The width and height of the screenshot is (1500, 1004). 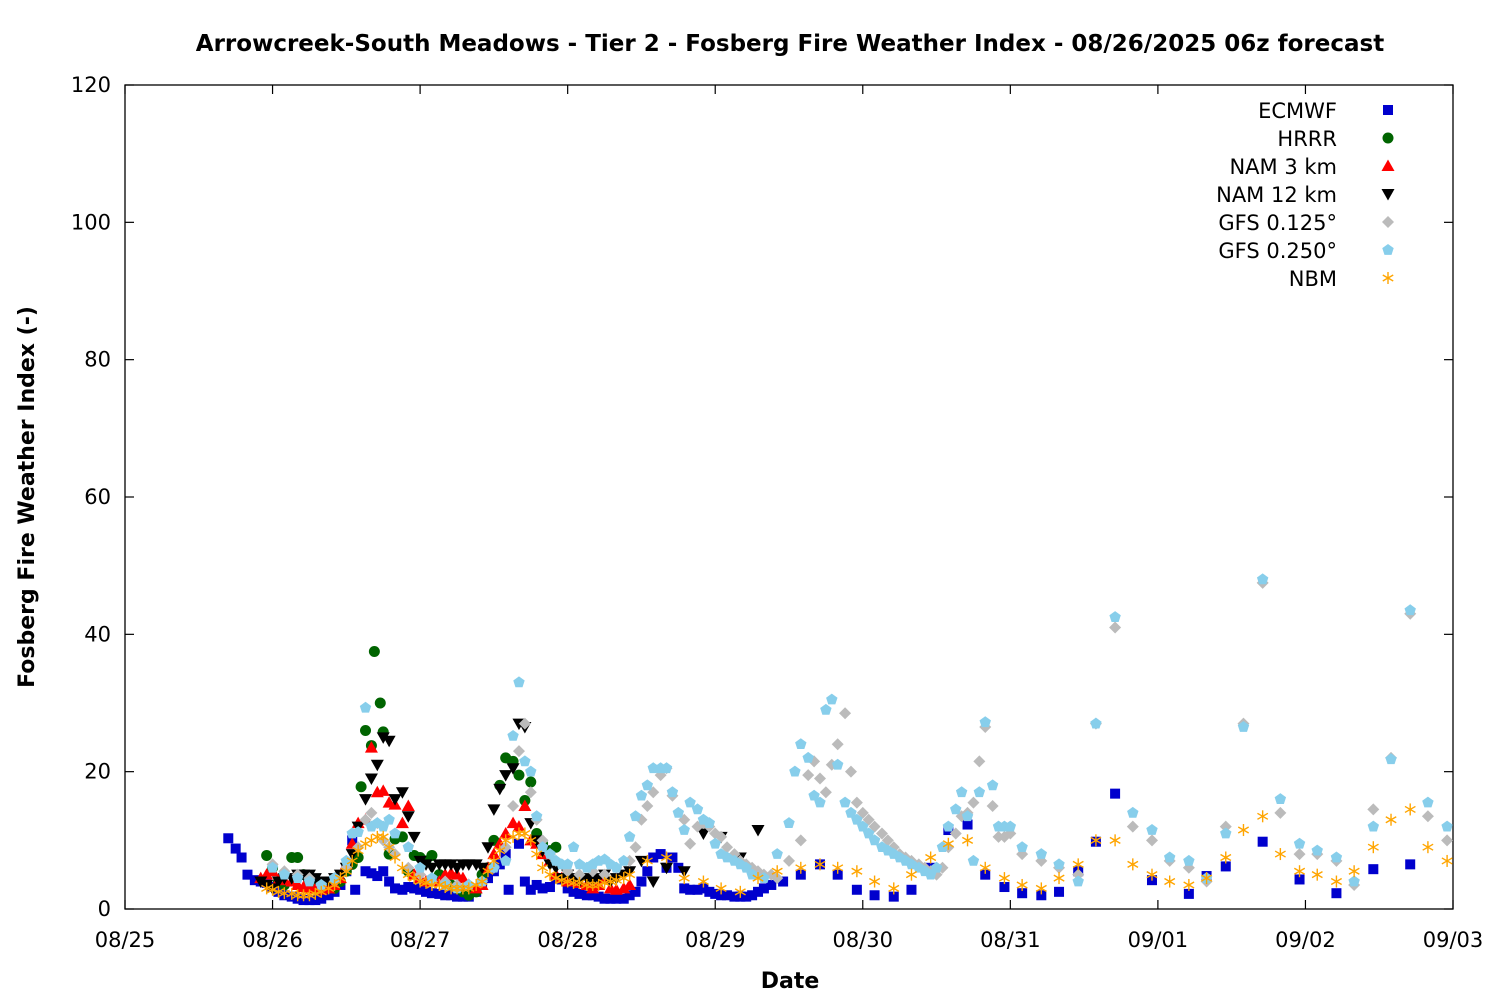 What do you see at coordinates (1277, 223) in the screenshot?
I see `legend-label: GFS 0.125°` at bounding box center [1277, 223].